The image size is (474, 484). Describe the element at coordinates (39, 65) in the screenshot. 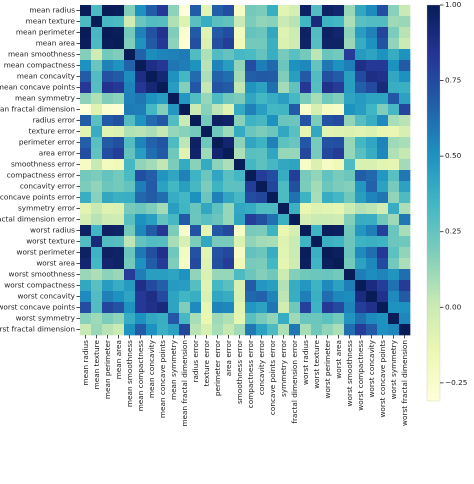

I see `y-tick-label: mean compactness` at that location.